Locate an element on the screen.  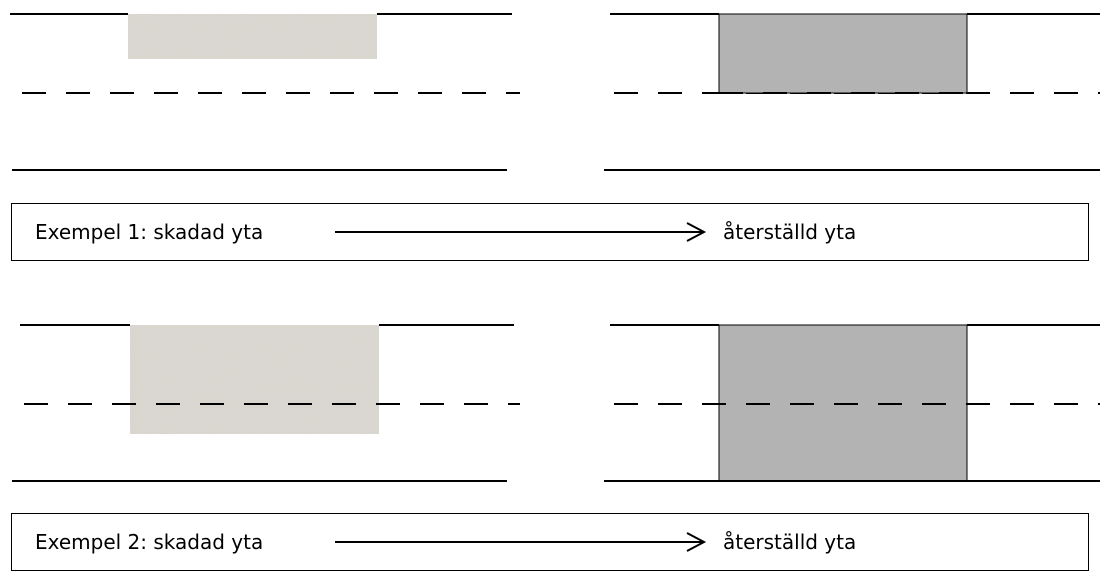
example-1-caption-box: Exempel 1: skadad yta återställd yta is located at coordinates (550, 232).